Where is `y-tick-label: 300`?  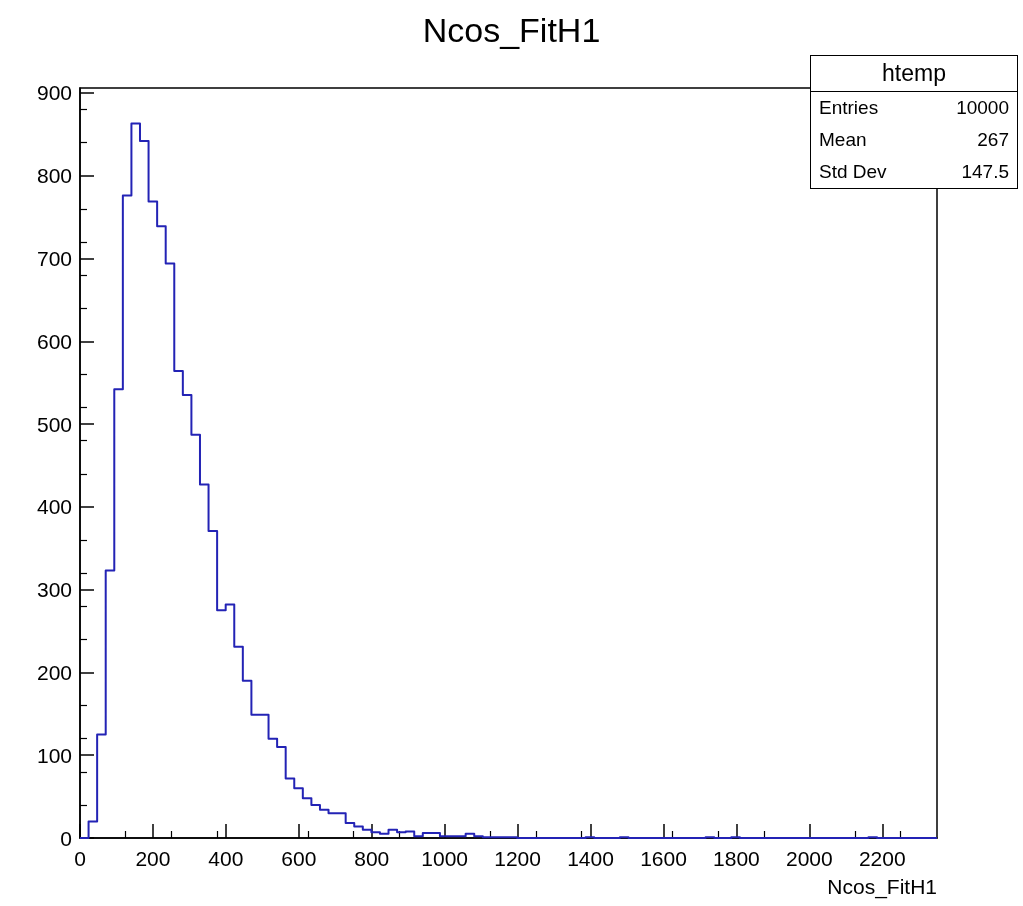 y-tick-label: 300 is located at coordinates (54, 590).